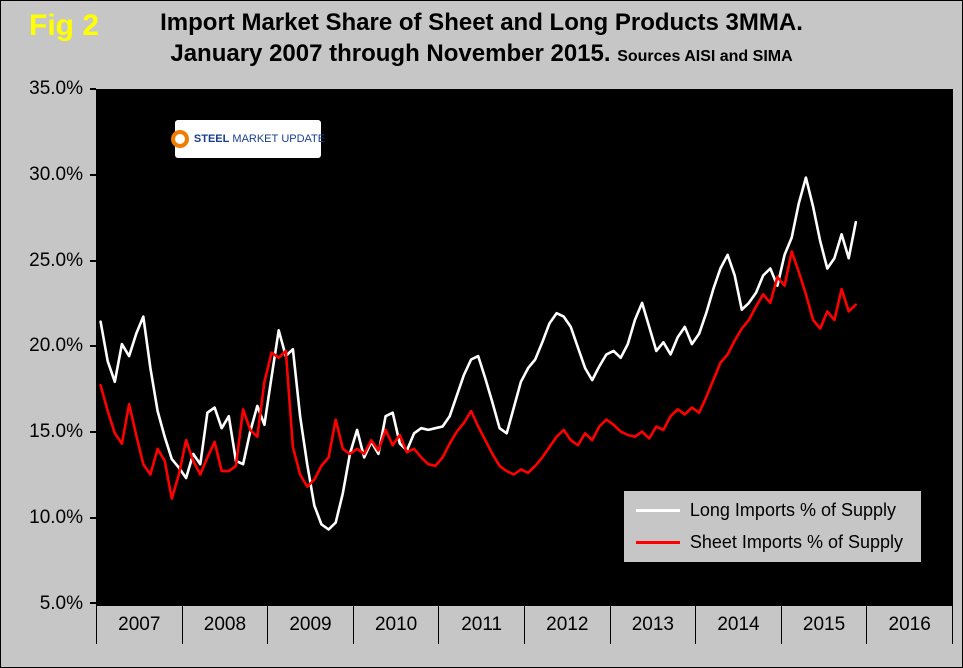 This screenshot has height=668, width=963. I want to click on y-tick-label: 30.0%, so click(56, 174).